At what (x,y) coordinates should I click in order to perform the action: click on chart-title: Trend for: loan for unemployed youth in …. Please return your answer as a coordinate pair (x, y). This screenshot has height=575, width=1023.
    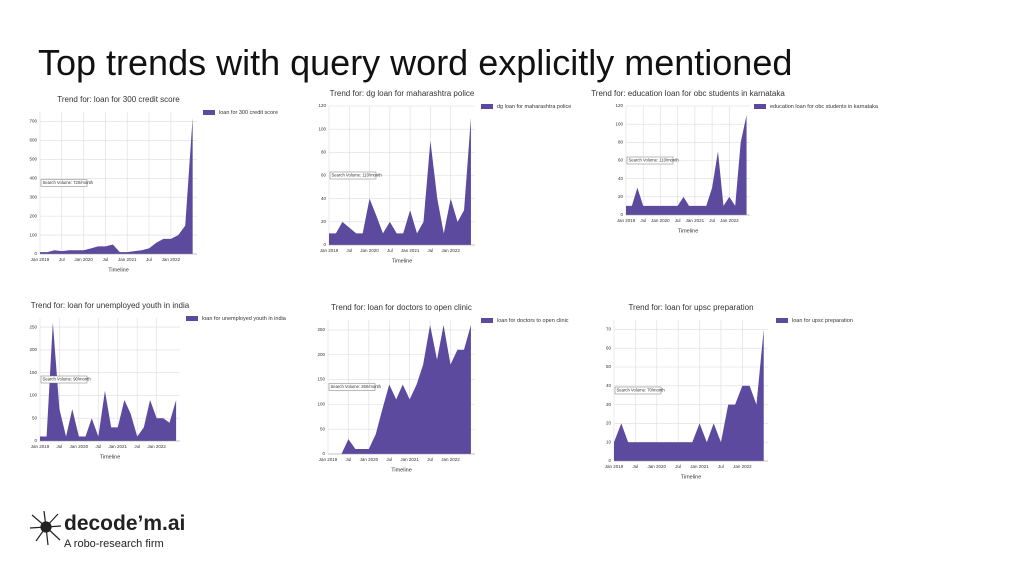
    Looking at the image, I should click on (110, 305).